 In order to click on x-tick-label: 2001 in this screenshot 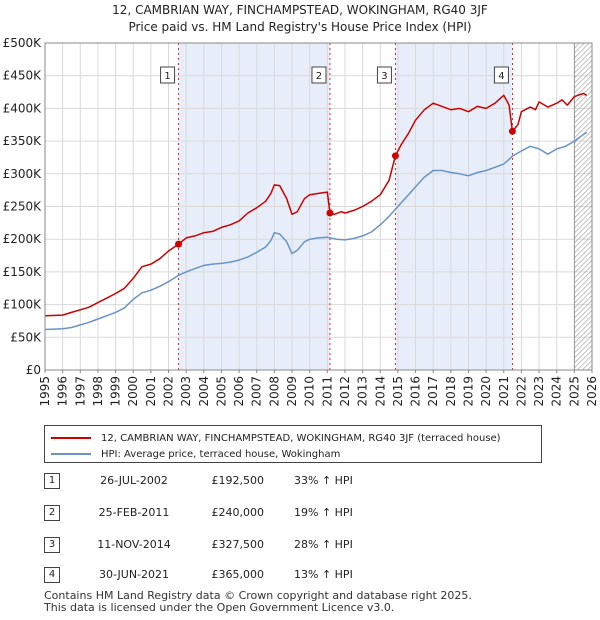, I will do `click(151, 391)`.